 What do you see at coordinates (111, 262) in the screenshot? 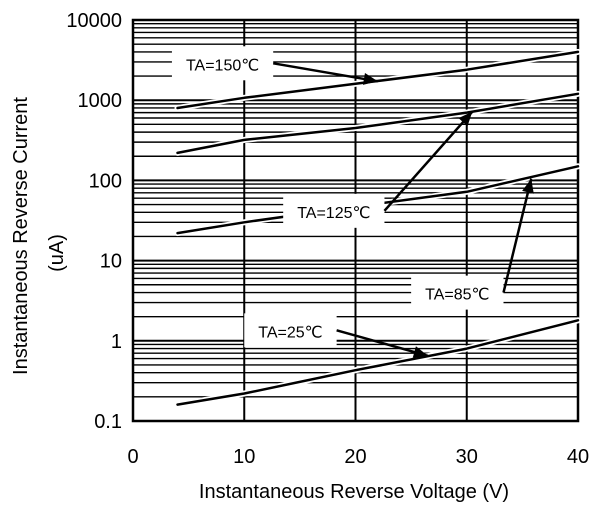
I see `y-tick-label: 10` at bounding box center [111, 262].